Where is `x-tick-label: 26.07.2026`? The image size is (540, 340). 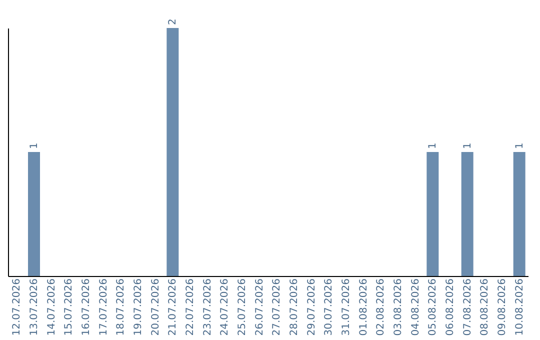 x-tick-label: 26.07.2026 is located at coordinates (260, 307).